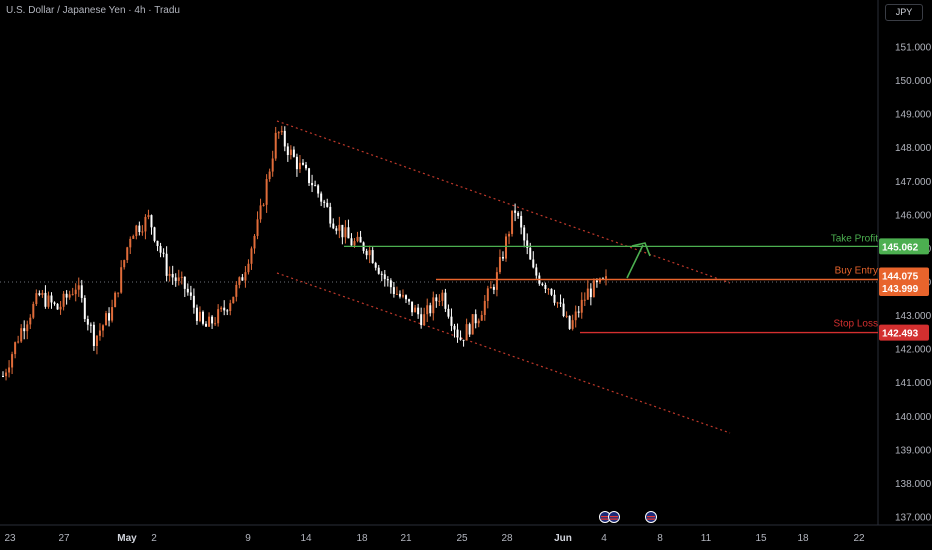 The height and width of the screenshot is (550, 932). What do you see at coordinates (761, 538) in the screenshot?
I see `x-tick-label: 15` at bounding box center [761, 538].